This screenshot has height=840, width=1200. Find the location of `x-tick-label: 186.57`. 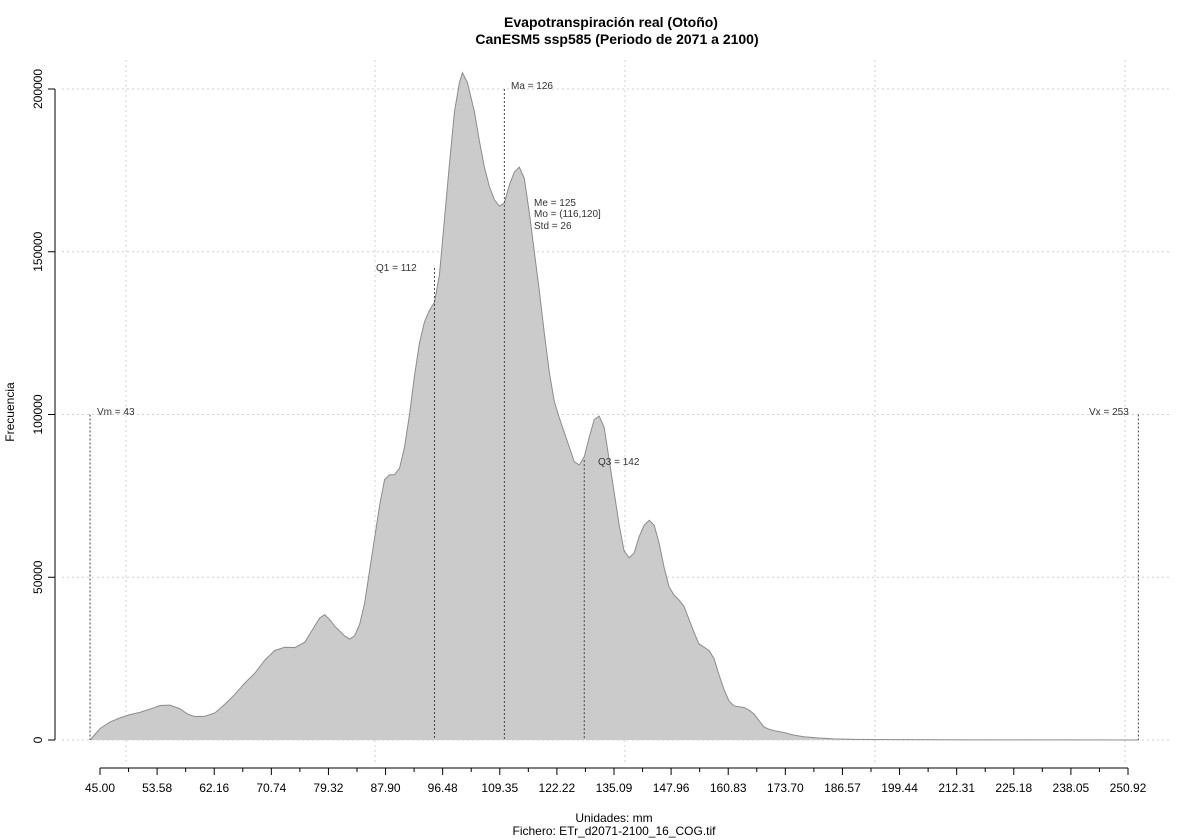

x-tick-label: 186.57 is located at coordinates (842, 788).